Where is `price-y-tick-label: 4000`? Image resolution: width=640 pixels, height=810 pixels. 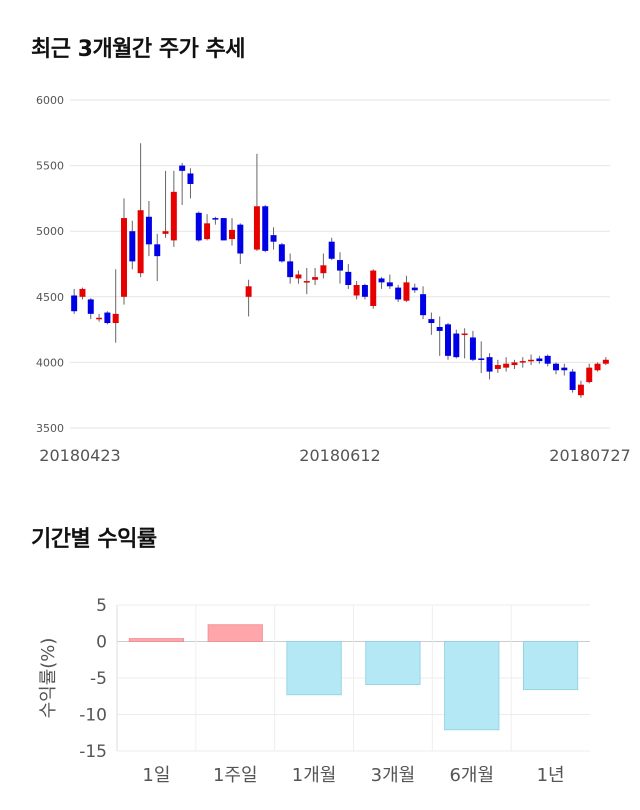 price-y-tick-label: 4000 is located at coordinates (50, 362).